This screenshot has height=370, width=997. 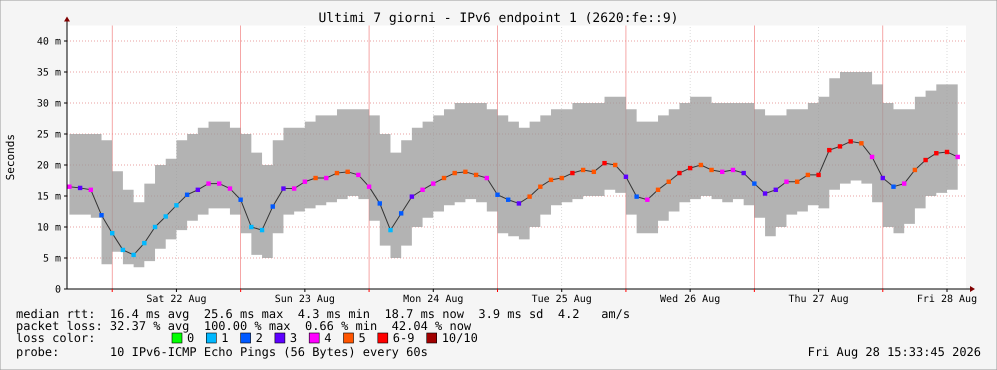 I want to click on y-tick-label: 0, so click(x=57, y=290).